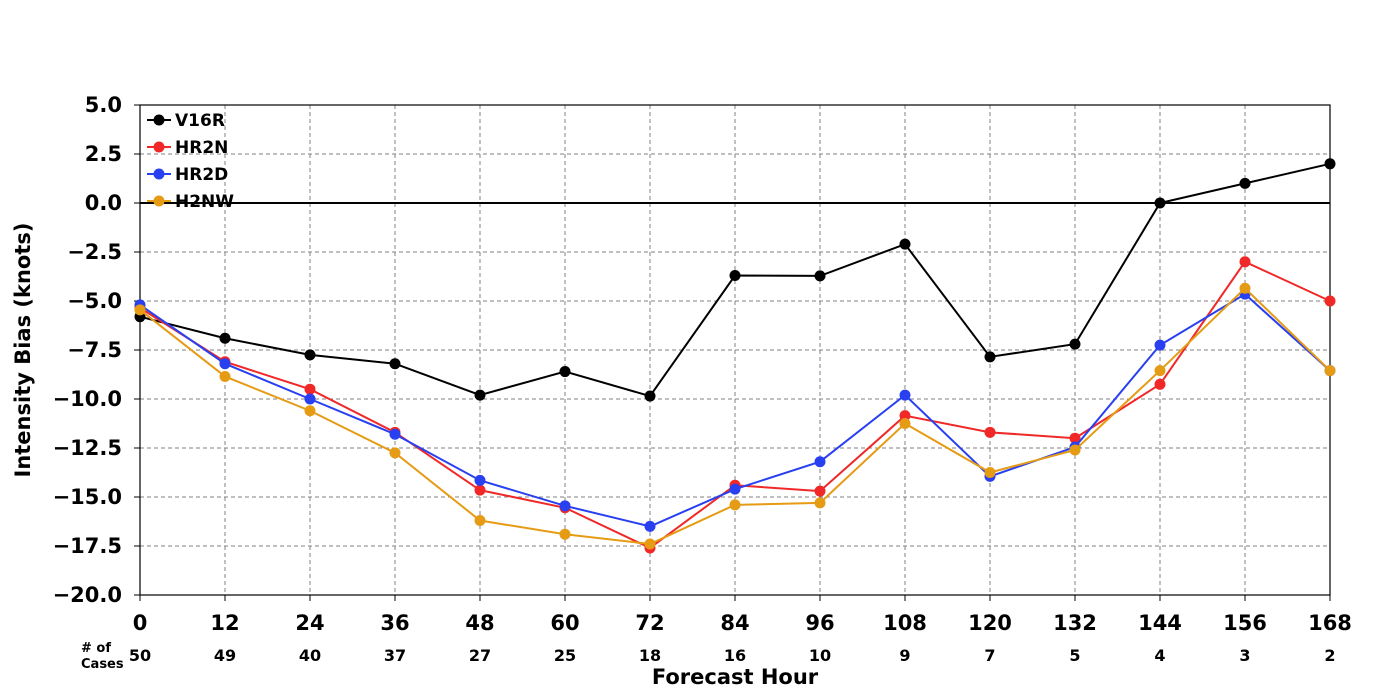  I want to click on legend-label: HR2N, so click(201, 148).